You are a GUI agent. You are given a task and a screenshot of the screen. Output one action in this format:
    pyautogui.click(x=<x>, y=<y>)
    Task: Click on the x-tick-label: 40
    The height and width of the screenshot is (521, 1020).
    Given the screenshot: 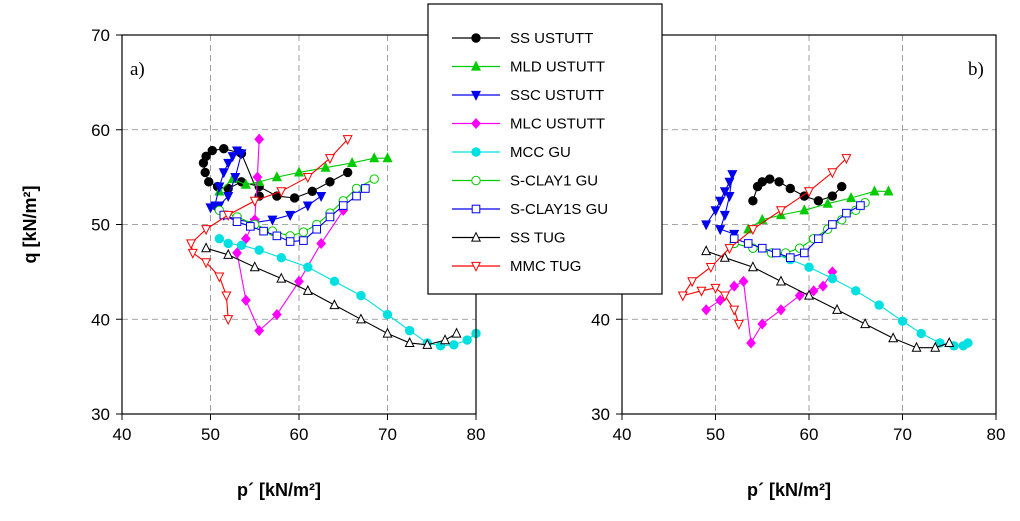 What is the action you would take?
    pyautogui.click(x=122, y=434)
    